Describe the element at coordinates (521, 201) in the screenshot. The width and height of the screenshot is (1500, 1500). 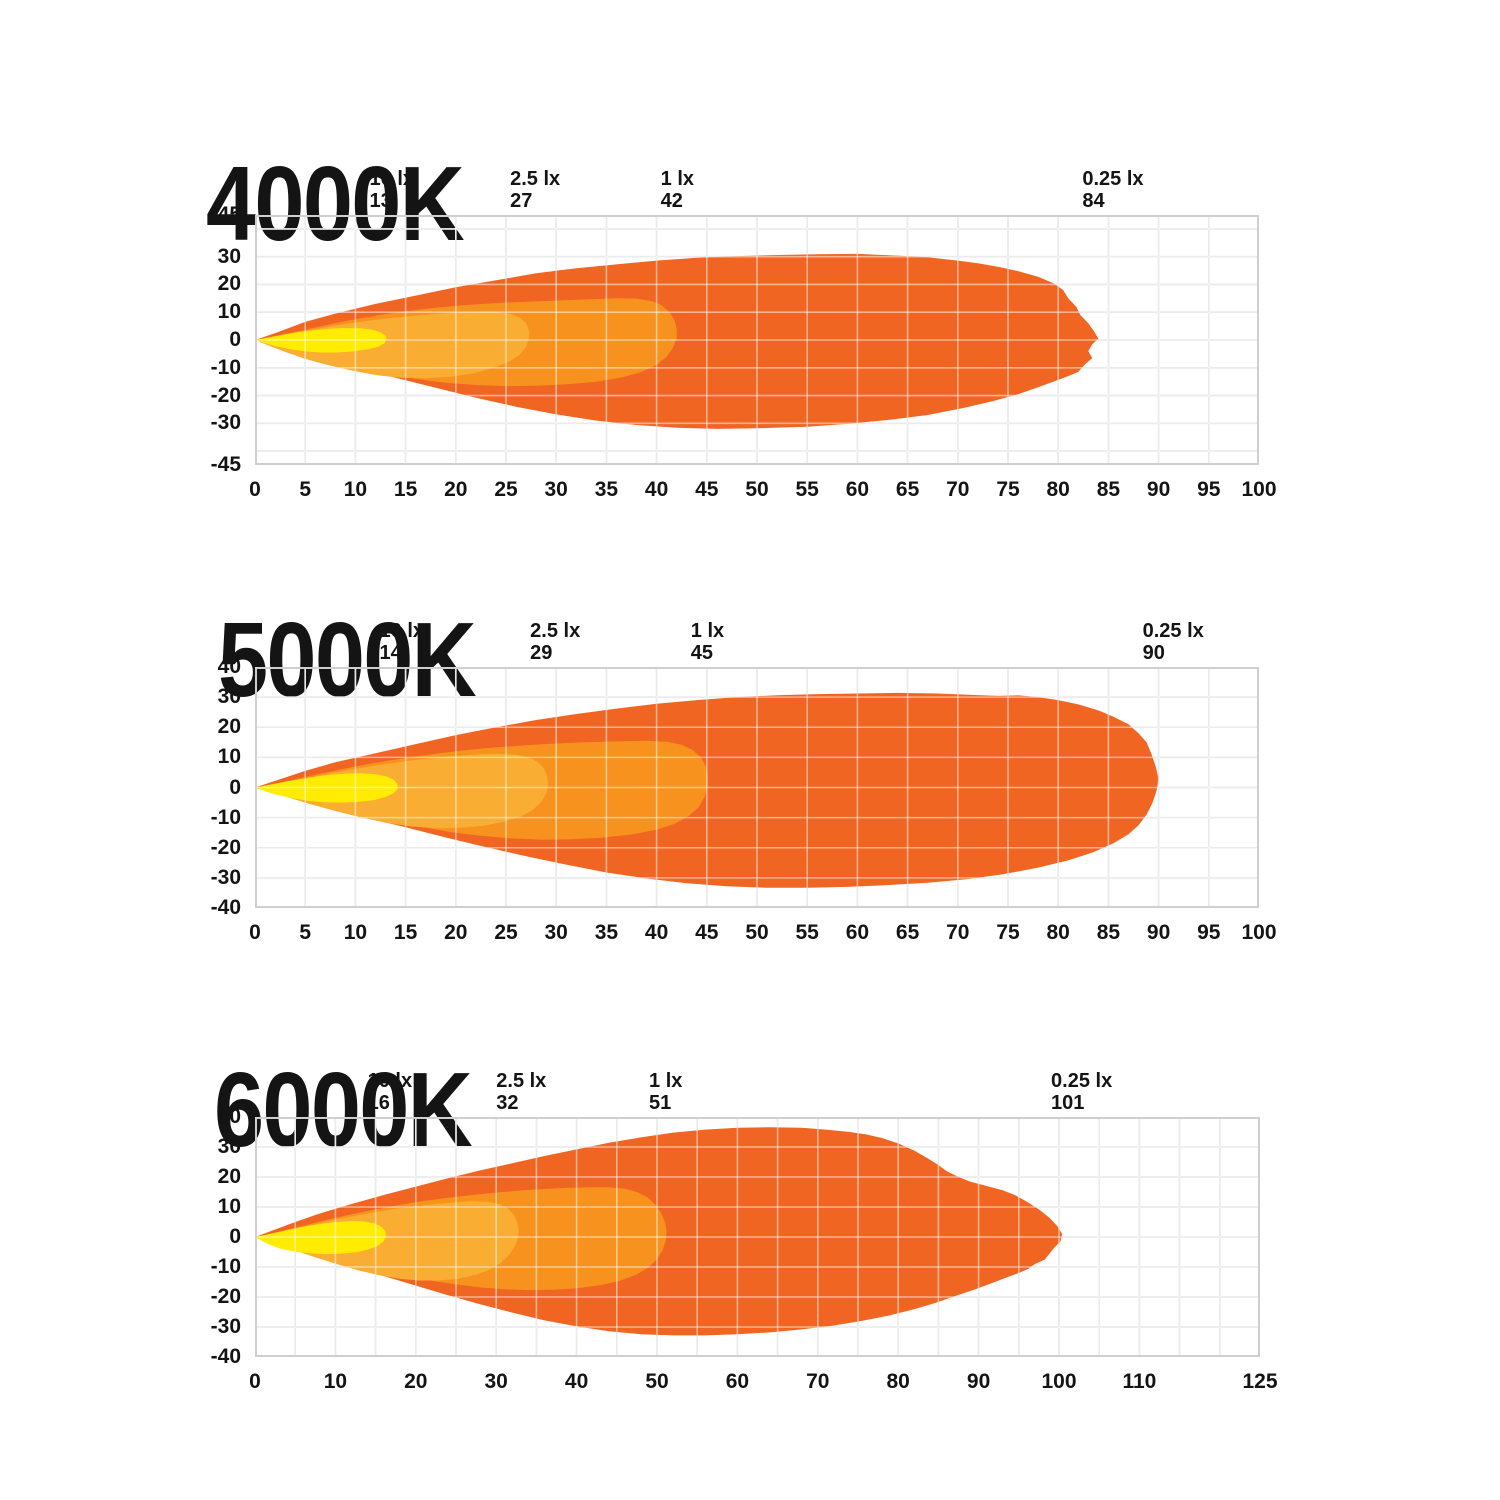
I see `annotation-distance: 27` at that location.